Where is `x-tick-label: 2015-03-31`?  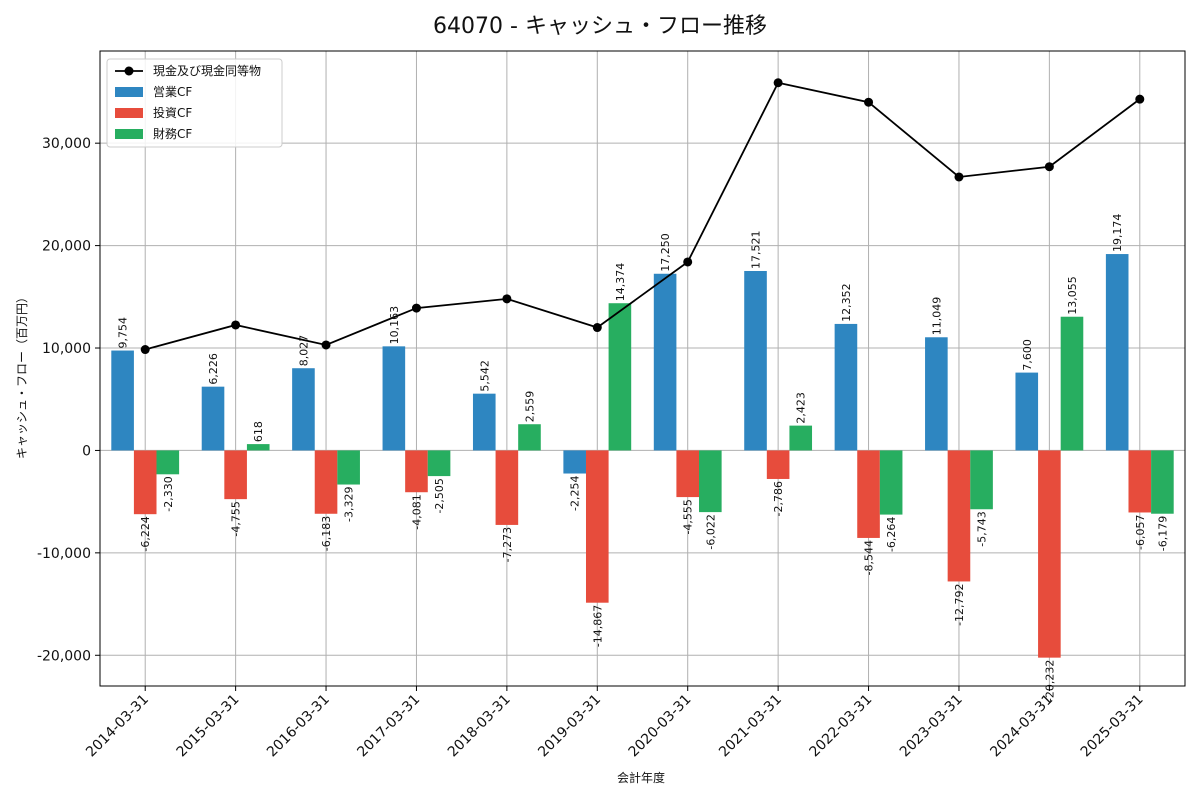
x-tick-label: 2015-03-31 is located at coordinates (208, 726).